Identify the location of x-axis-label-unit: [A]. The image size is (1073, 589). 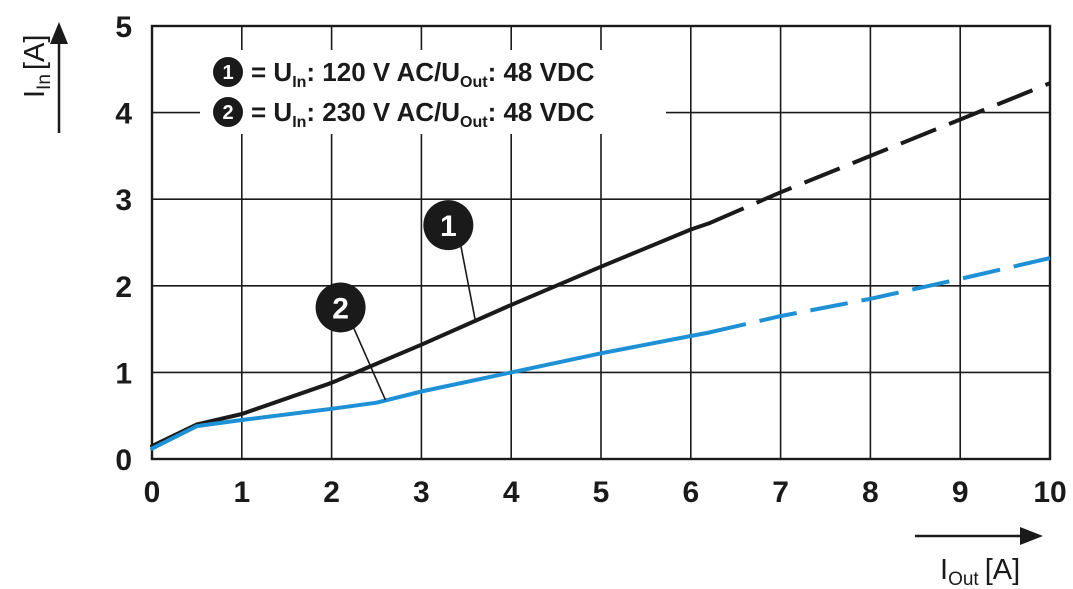
(1002, 570).